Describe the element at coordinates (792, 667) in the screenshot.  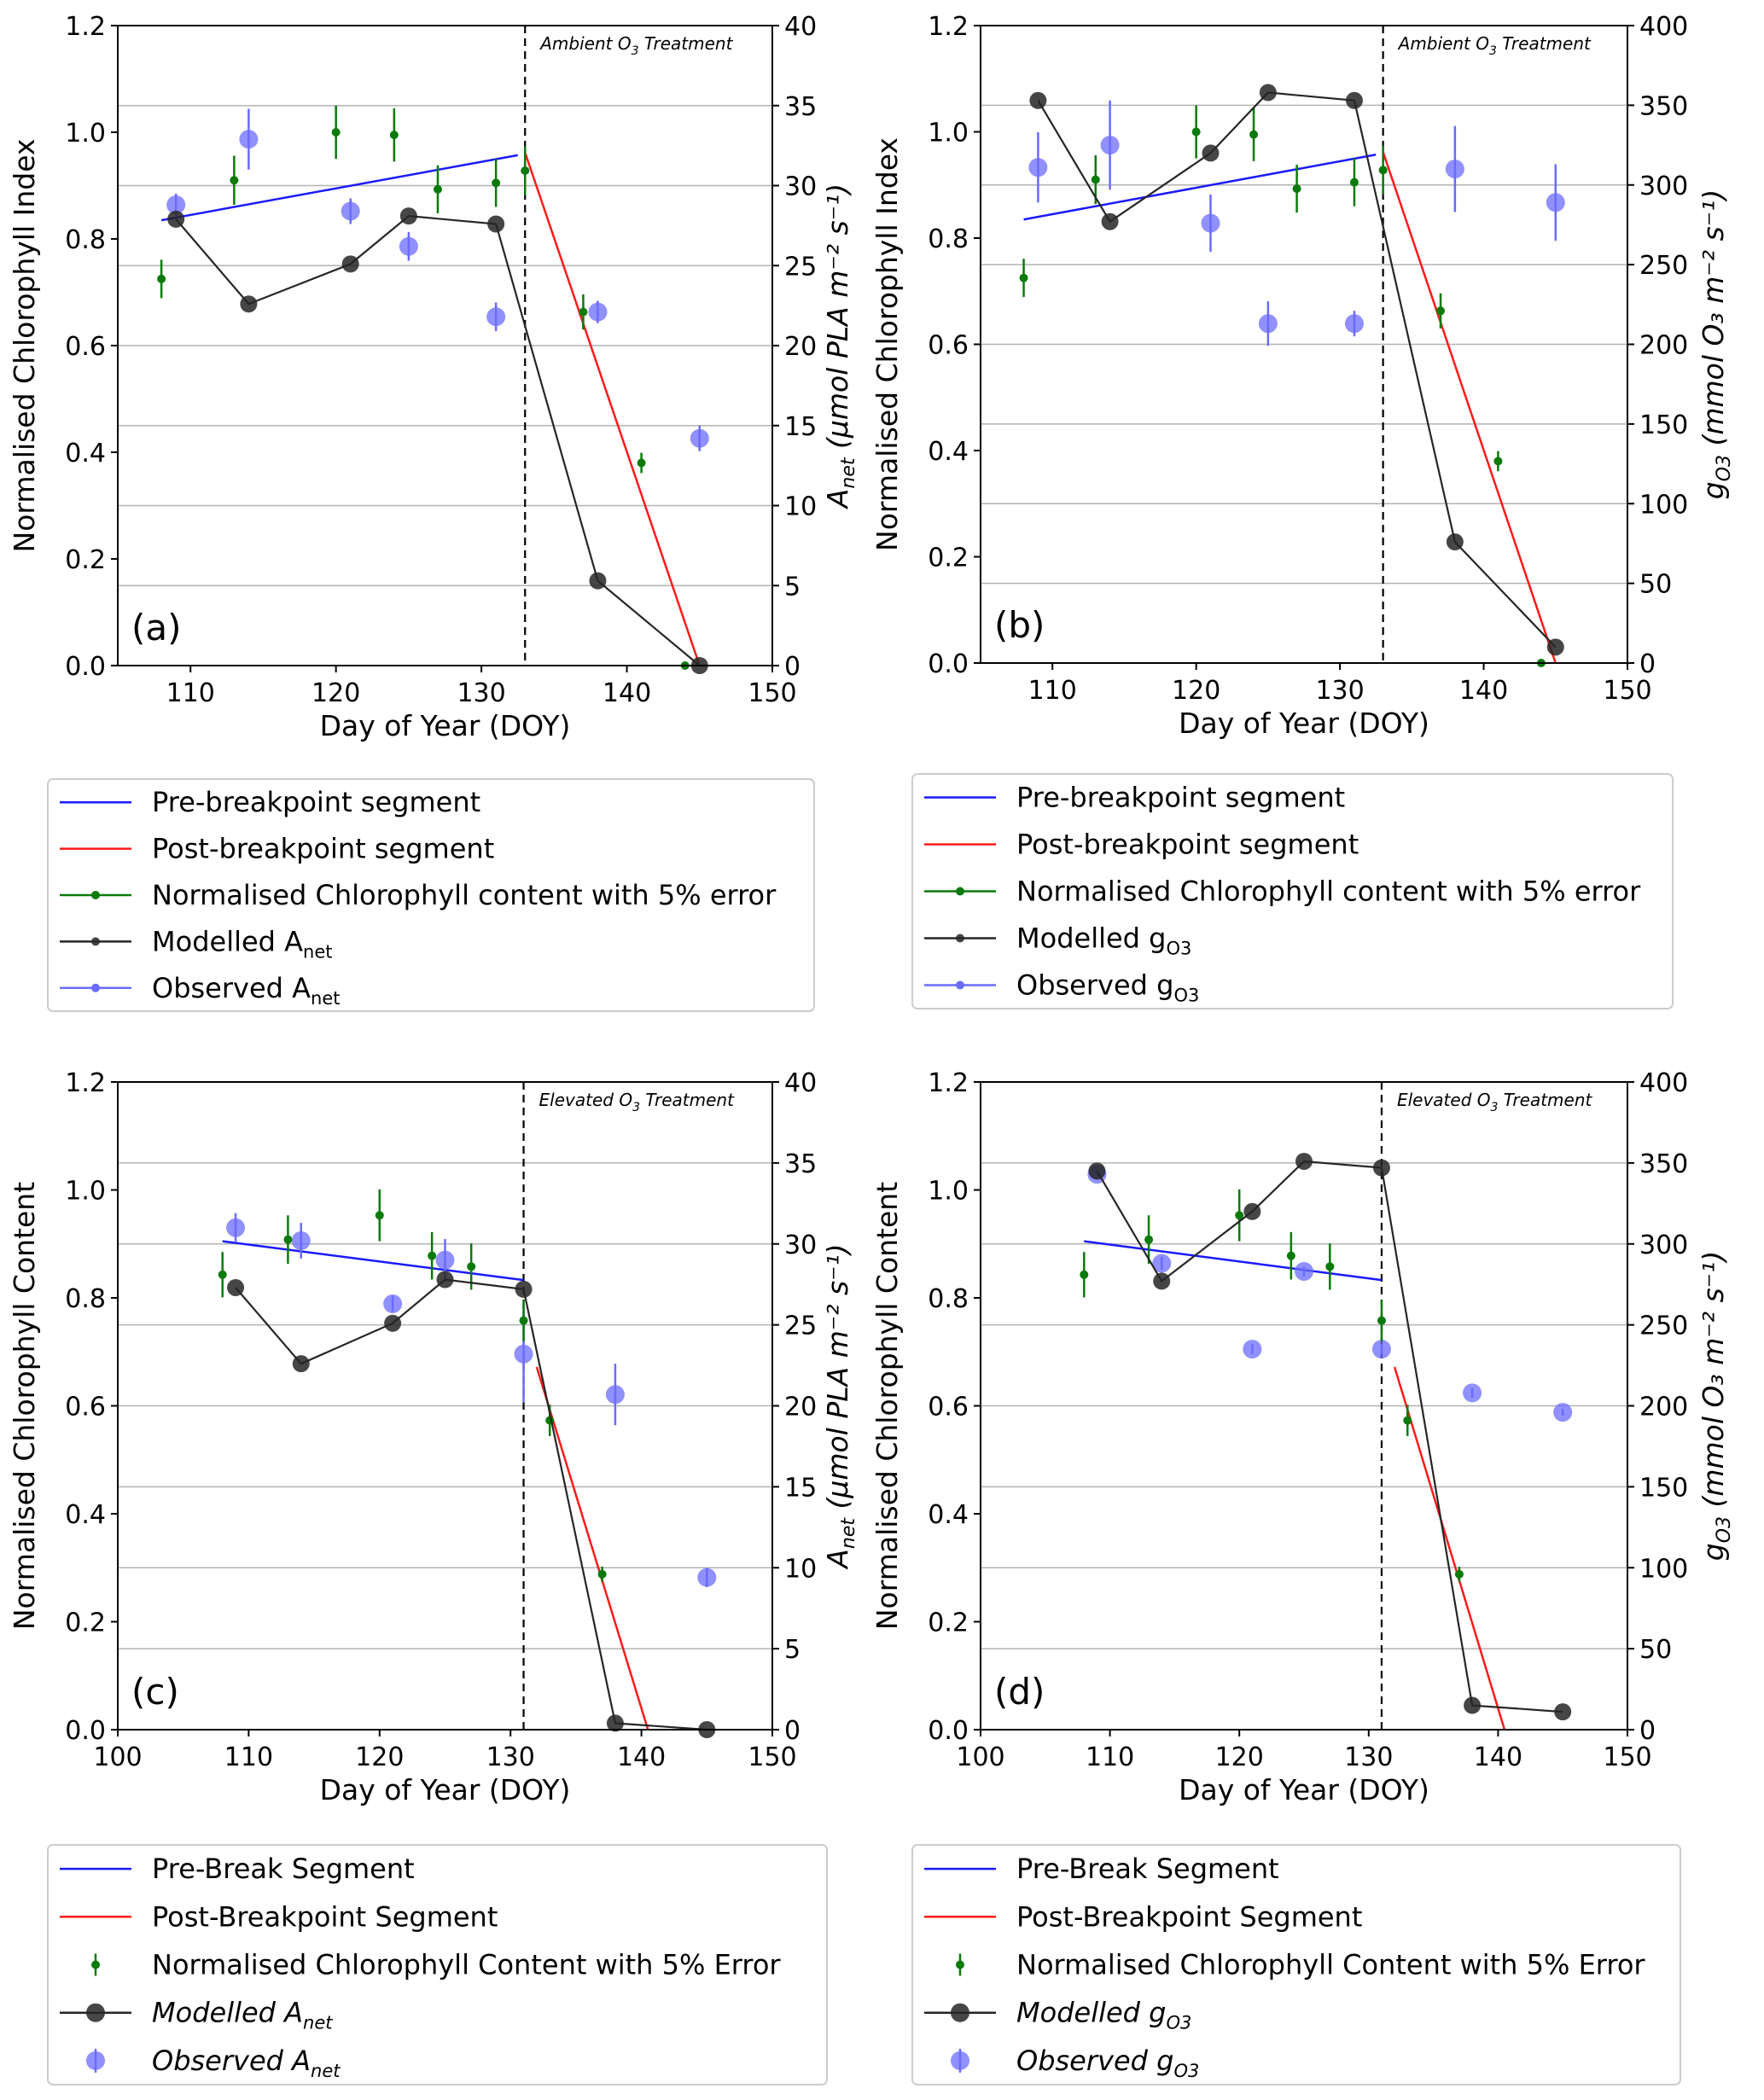
I see `y-right-tick-label: 0` at that location.